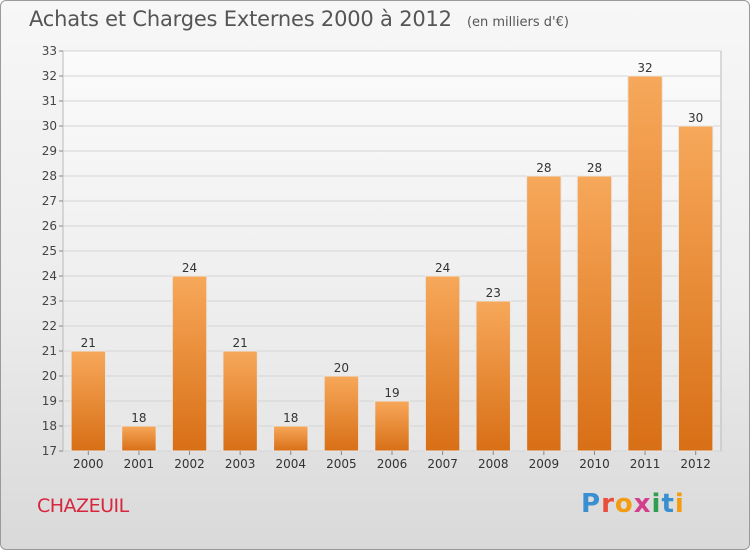  What do you see at coordinates (189, 363) in the screenshot?
I see `bar-2002` at bounding box center [189, 363].